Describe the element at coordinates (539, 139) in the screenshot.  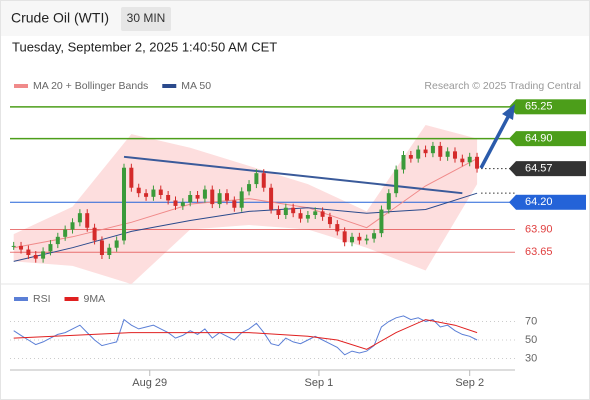
I see `level-label: 64.90` at that location.